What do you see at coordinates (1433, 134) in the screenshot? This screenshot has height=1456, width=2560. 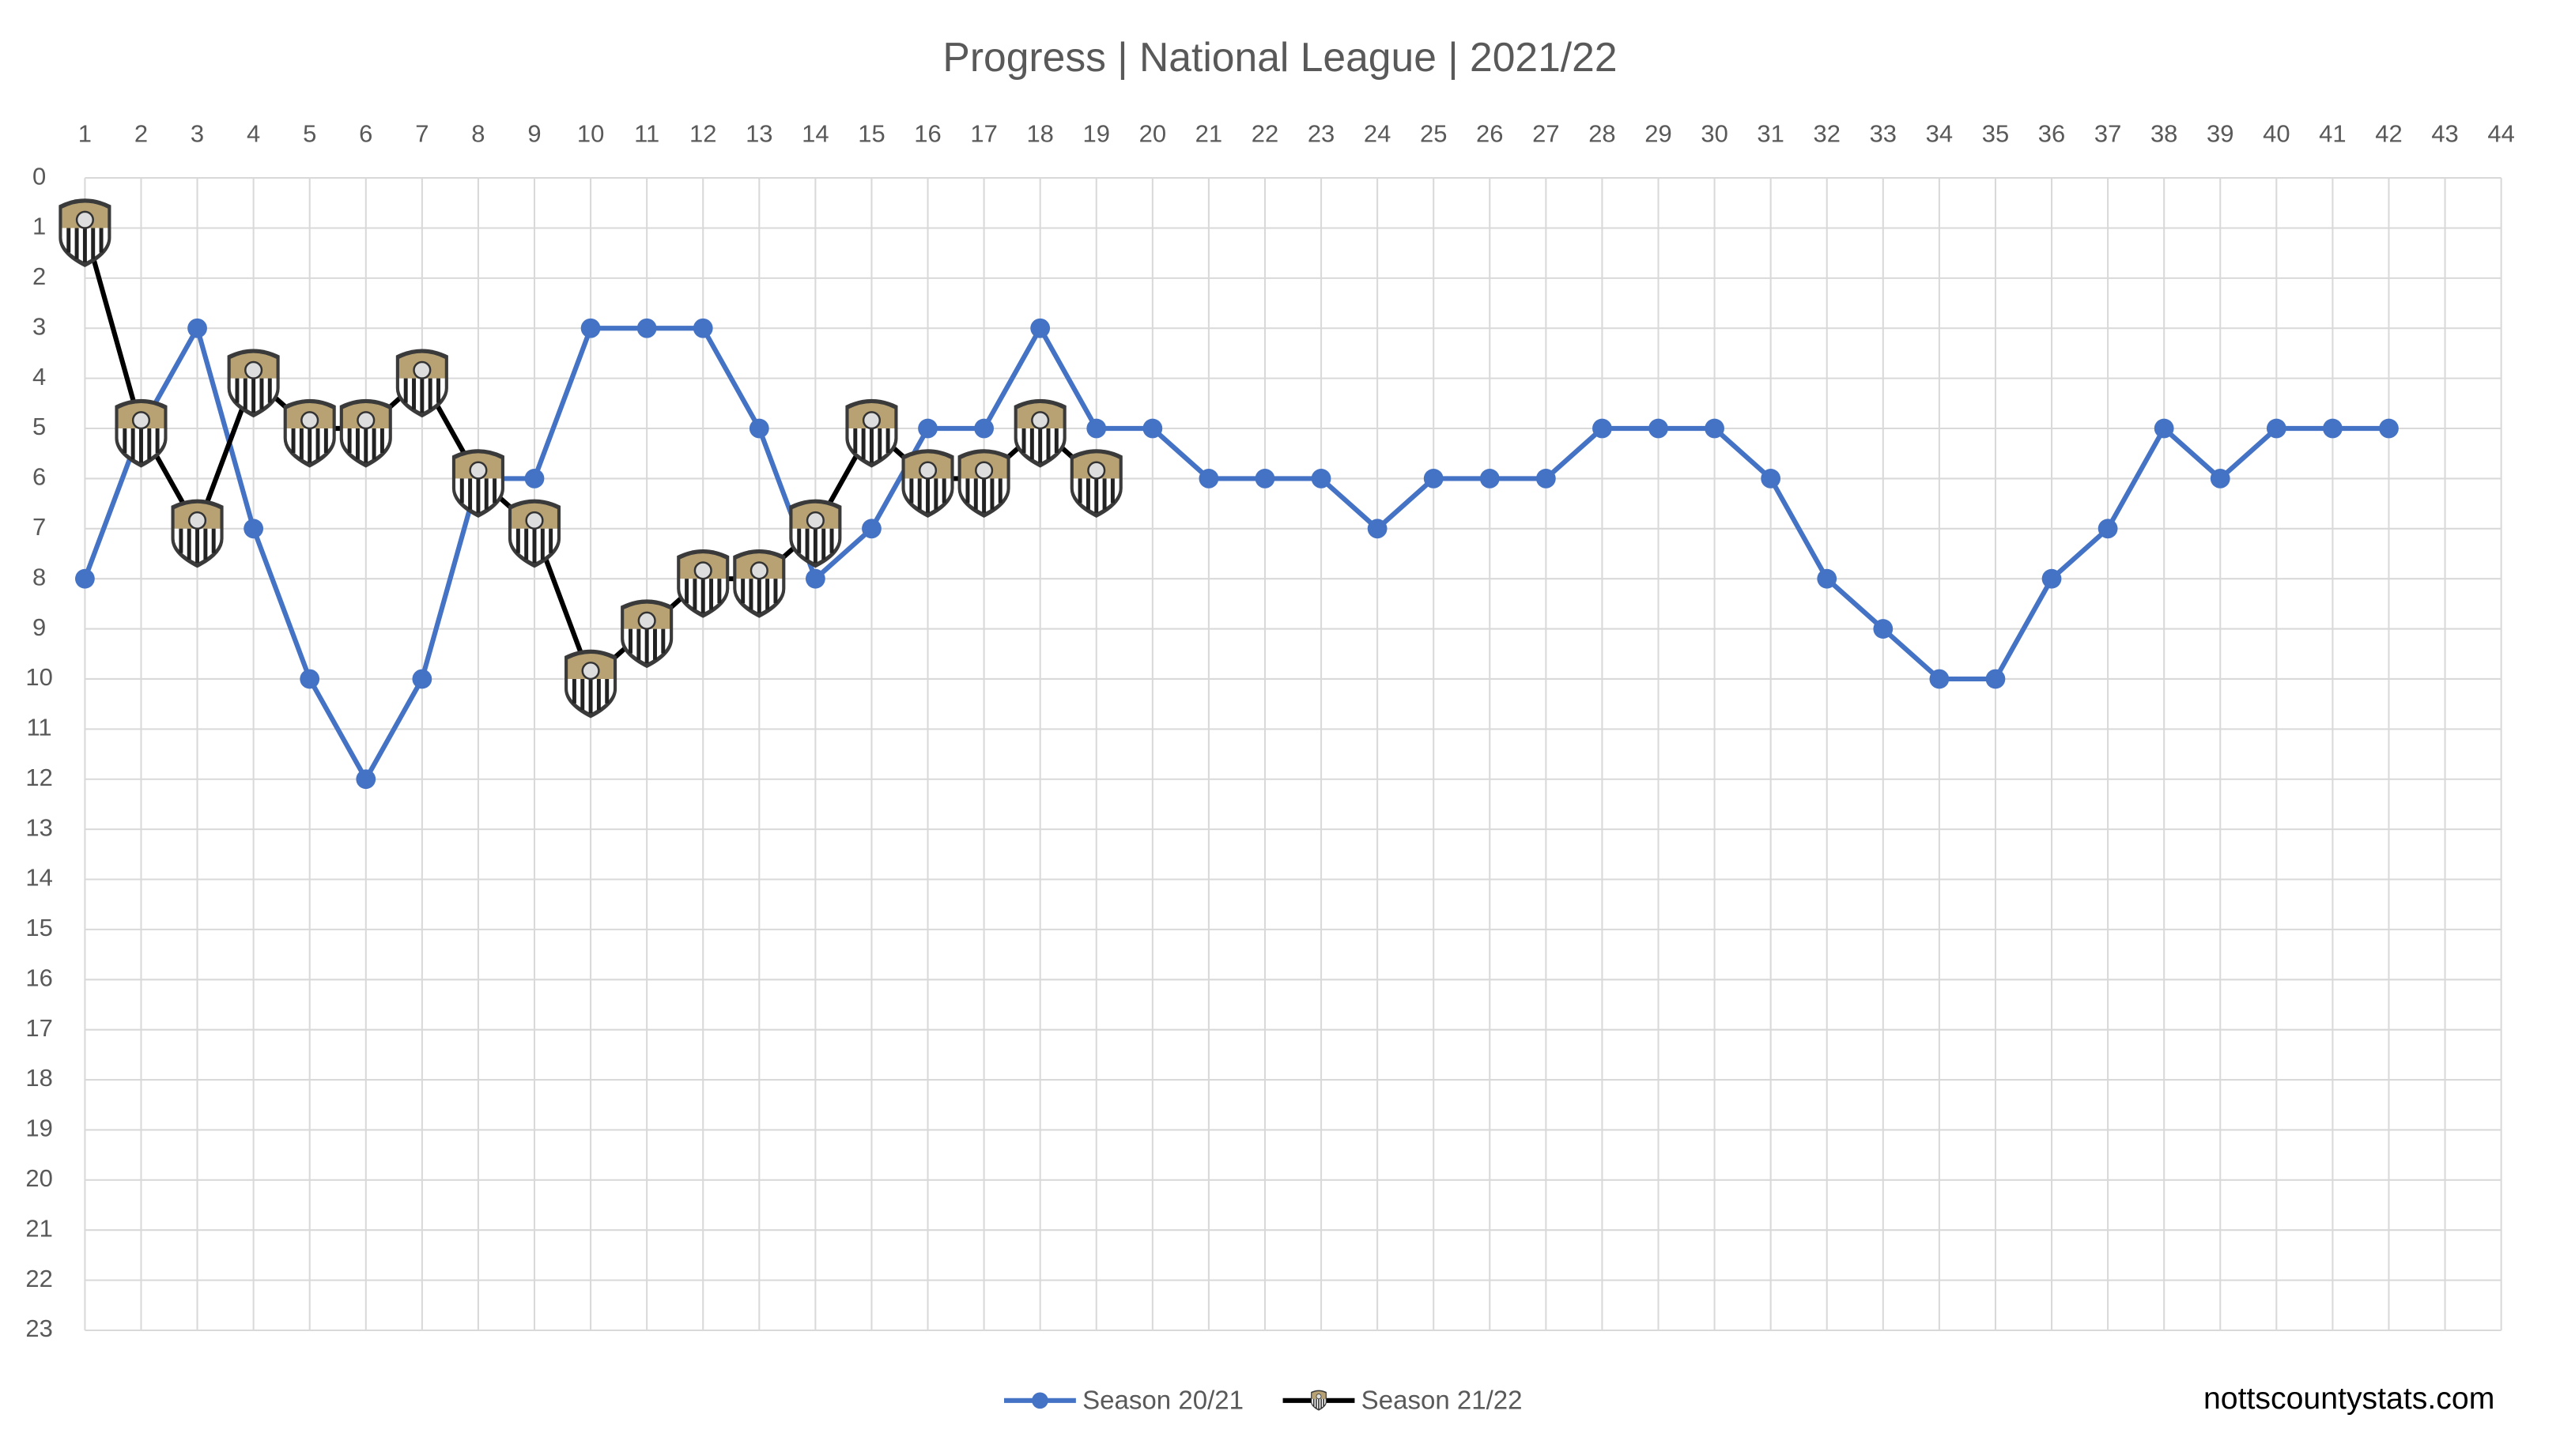 I see `x-tick-label: 25` at bounding box center [1433, 134].